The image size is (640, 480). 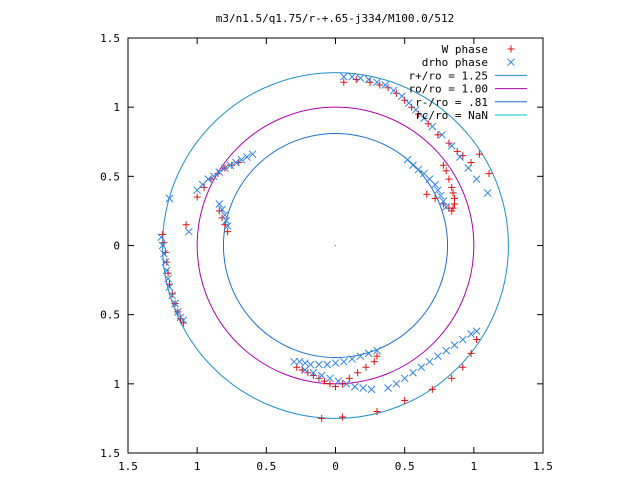 What do you see at coordinates (455, 62) in the screenshot?
I see `legend-label: drho phase` at bounding box center [455, 62].